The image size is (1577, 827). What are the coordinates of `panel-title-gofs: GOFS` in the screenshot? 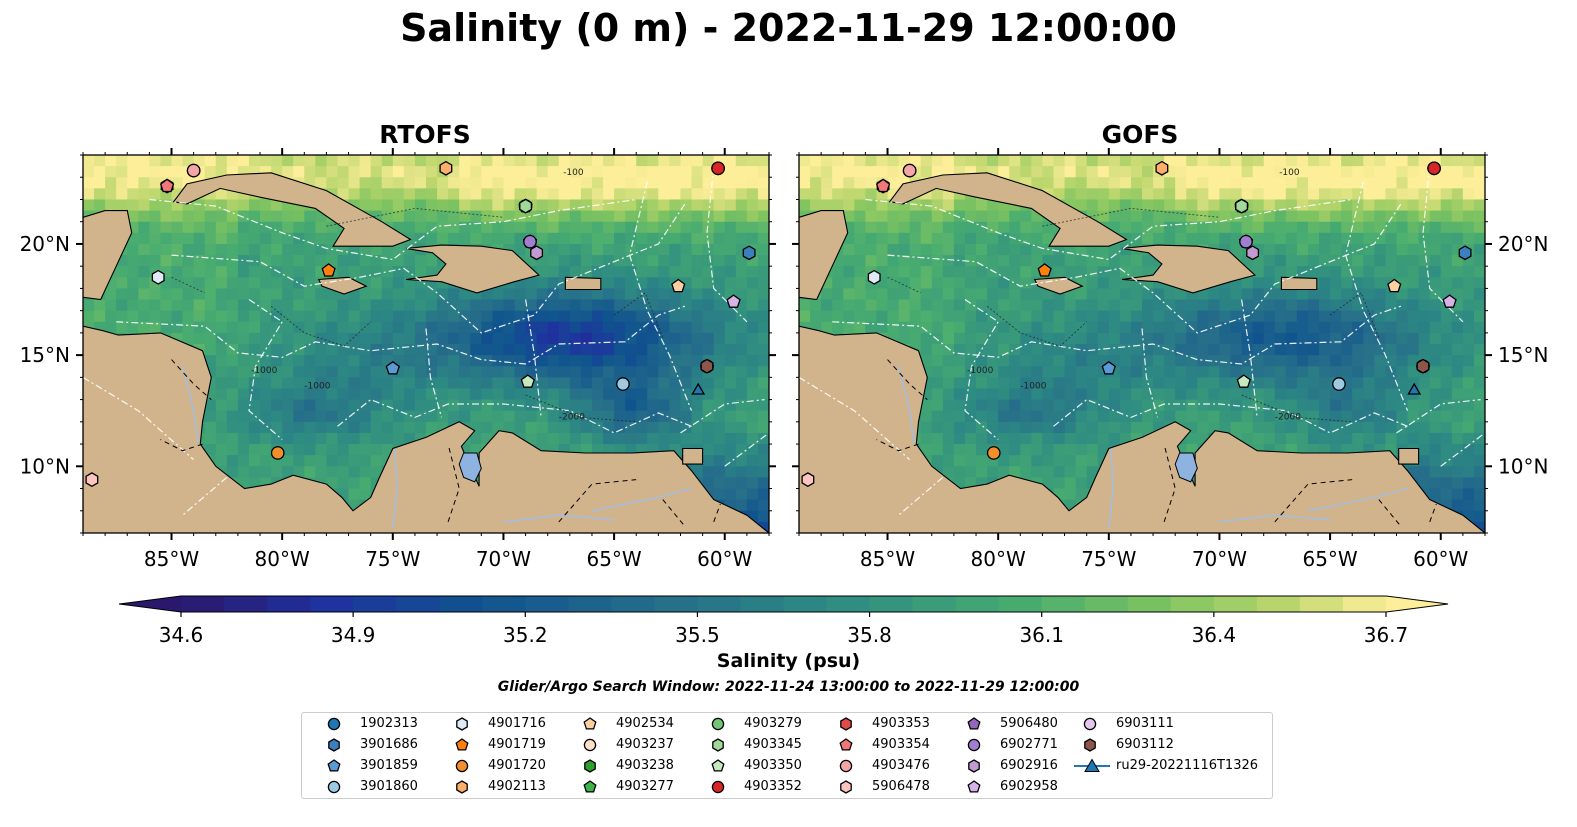 It's located at (1140, 134).